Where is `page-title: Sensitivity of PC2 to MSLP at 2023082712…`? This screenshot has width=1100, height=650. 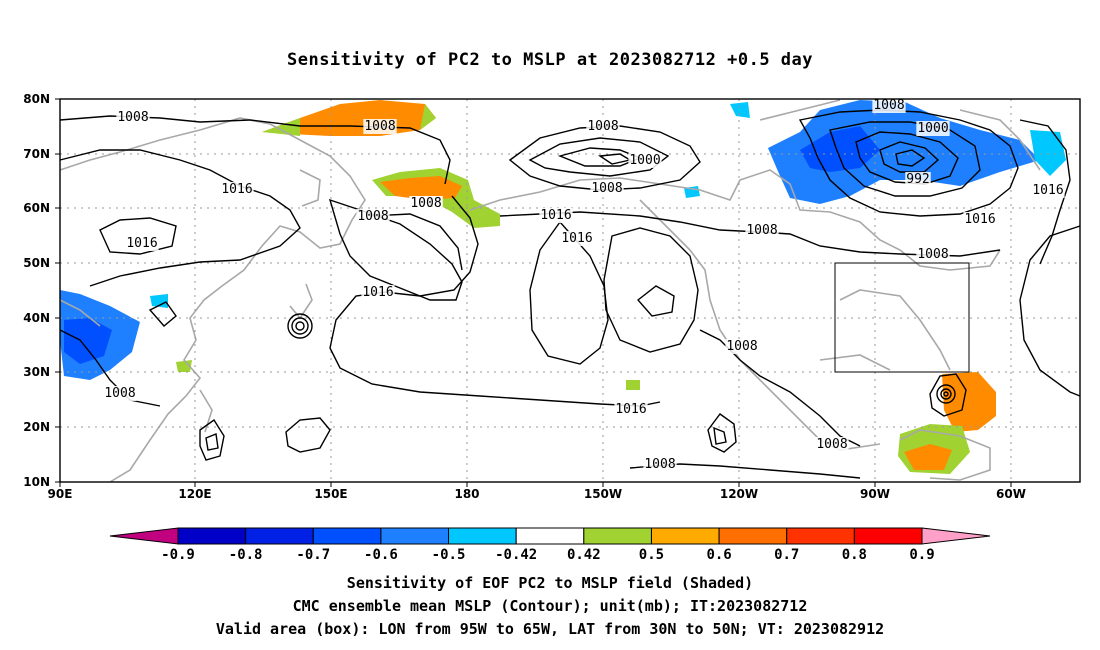
page-title: Sensitivity of PC2 to MSLP at 2023082712… is located at coordinates (549, 60).